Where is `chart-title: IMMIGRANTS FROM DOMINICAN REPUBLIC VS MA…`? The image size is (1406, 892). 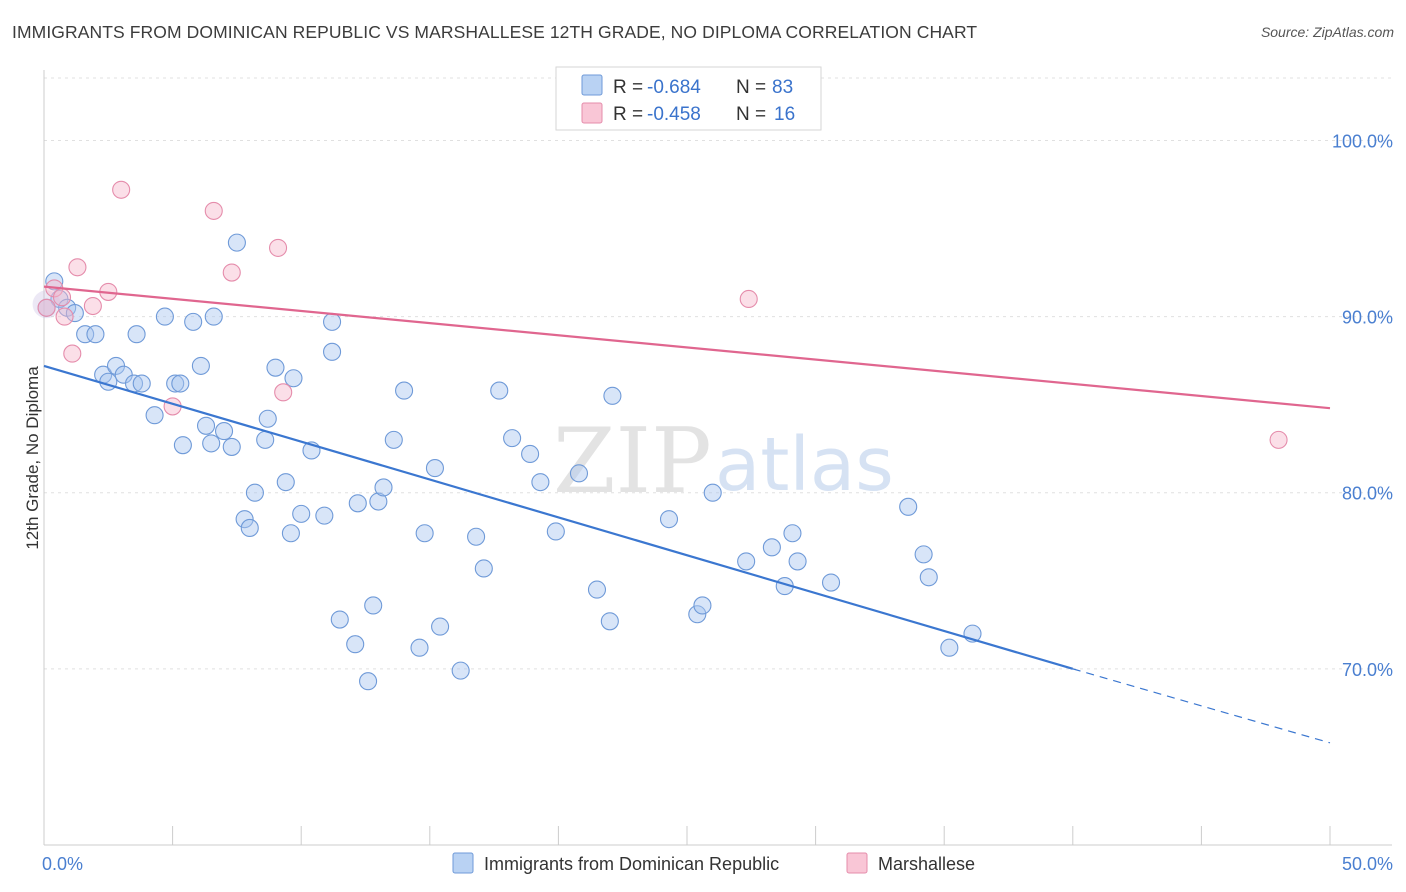 chart-title: IMMIGRANTS FROM DOMINICAN REPUBLIC VS MA… is located at coordinates (495, 32).